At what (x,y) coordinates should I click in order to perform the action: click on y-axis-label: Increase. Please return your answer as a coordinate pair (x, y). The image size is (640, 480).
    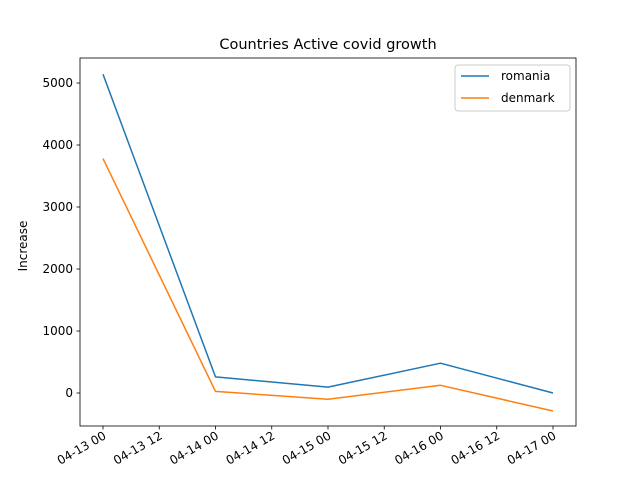
    Looking at the image, I should click on (23, 246).